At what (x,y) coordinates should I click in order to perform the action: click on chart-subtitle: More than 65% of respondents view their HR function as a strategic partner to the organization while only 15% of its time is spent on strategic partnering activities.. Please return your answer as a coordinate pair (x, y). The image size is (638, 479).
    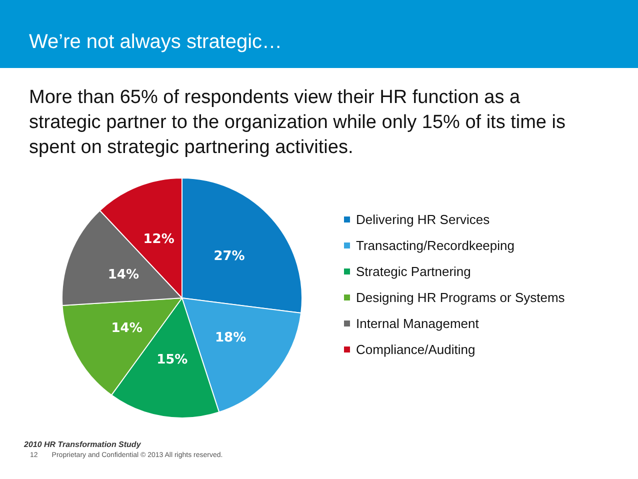
    Looking at the image, I should click on (297, 123).